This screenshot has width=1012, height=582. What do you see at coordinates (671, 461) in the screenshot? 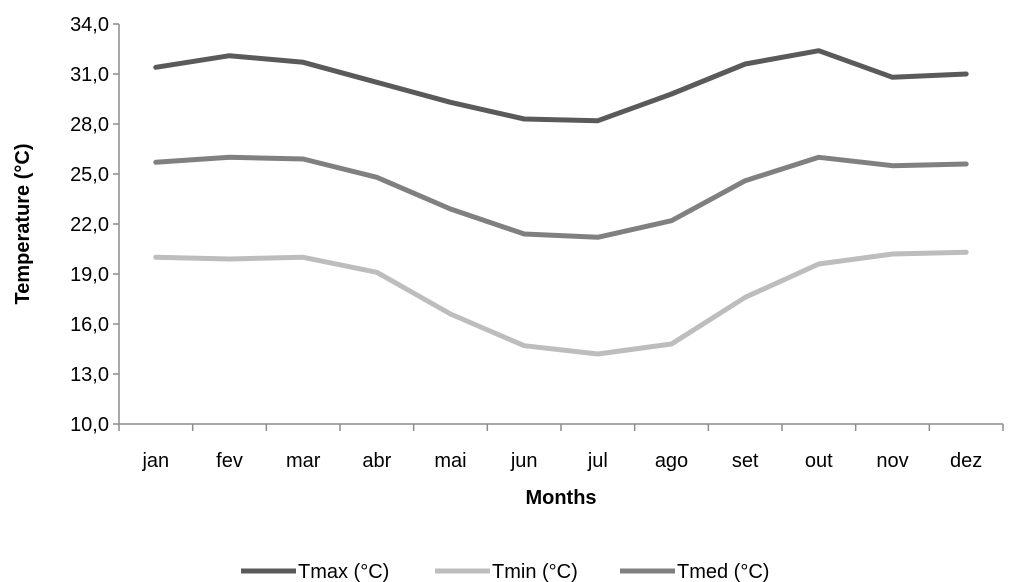
I see `x-tick-label: ago` at bounding box center [671, 461].